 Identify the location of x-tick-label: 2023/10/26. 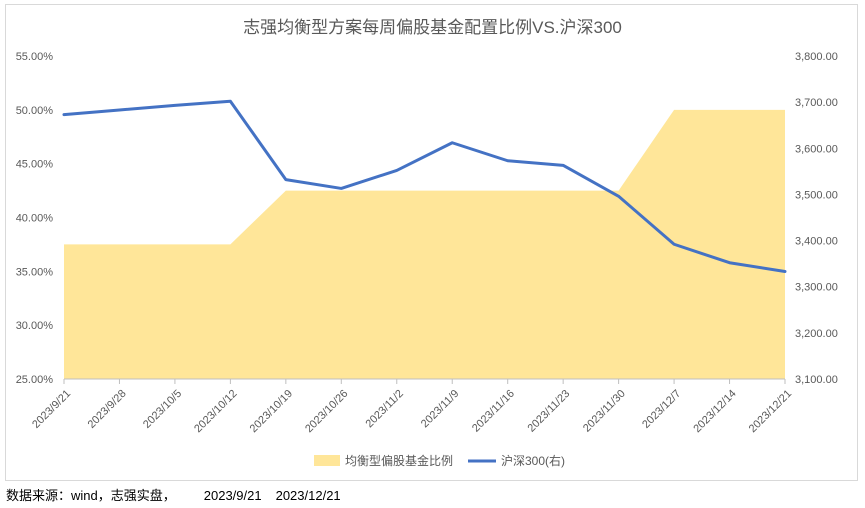
(326, 411).